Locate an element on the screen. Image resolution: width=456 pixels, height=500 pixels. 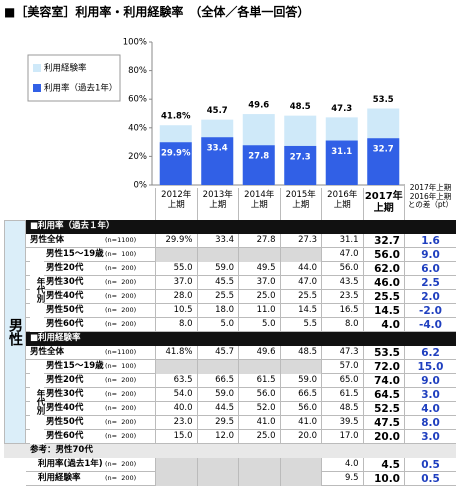
value-label: 47.3 is located at coordinates (341, 109).